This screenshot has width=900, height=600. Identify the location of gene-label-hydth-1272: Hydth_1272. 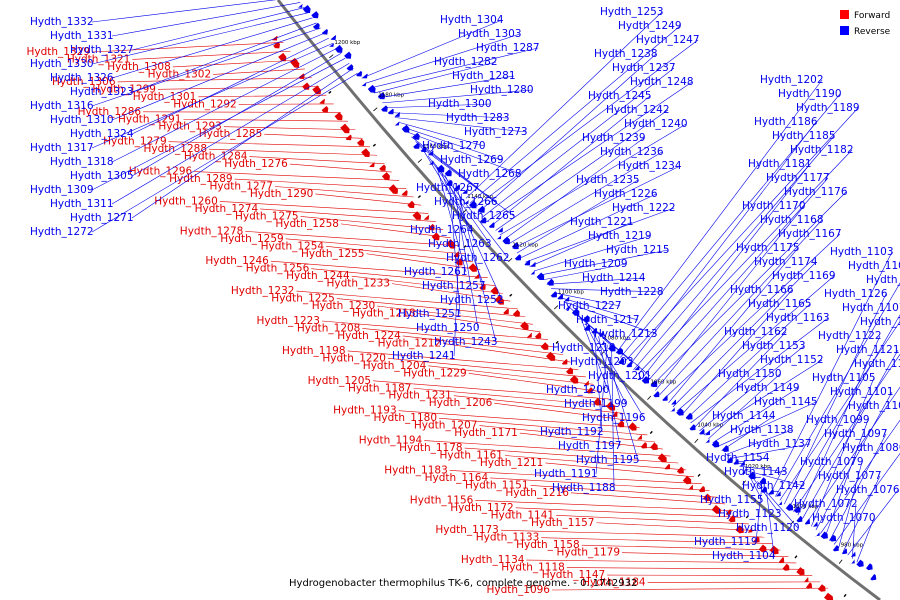
(62, 232).